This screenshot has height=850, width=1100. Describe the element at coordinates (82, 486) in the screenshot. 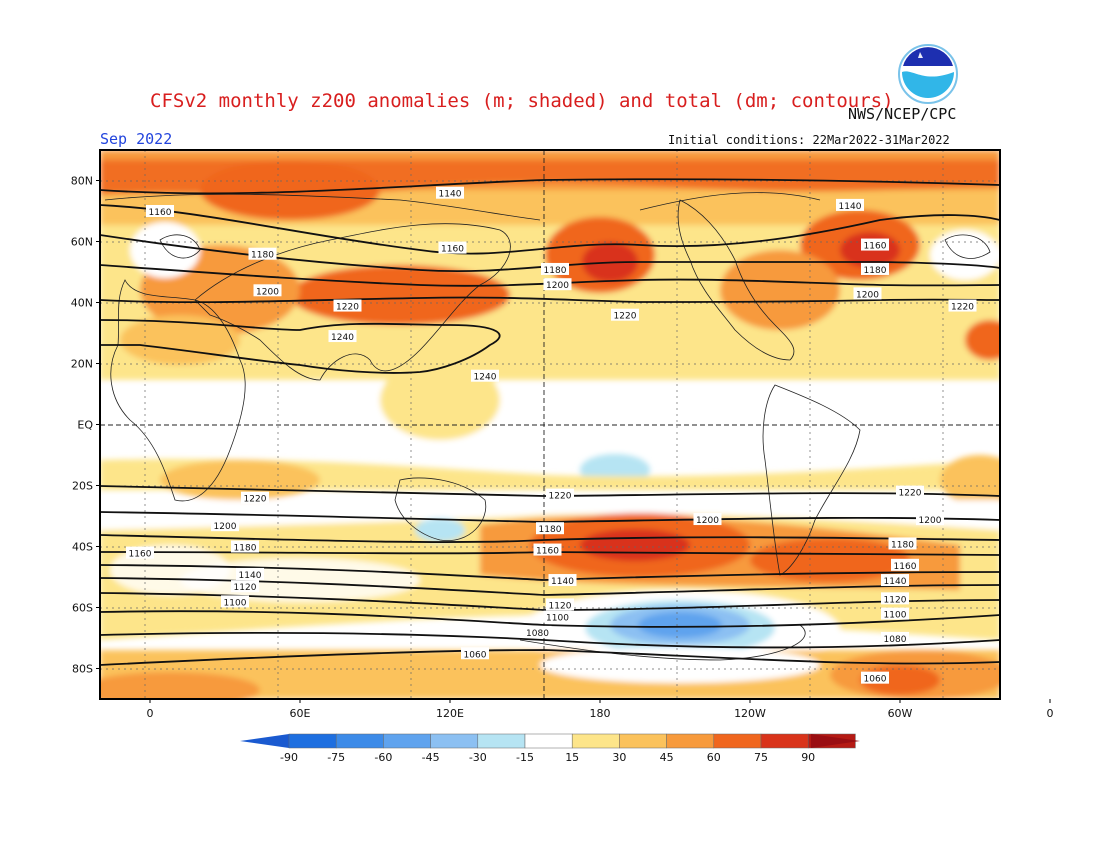

I see `lat-label: 20S` at that location.